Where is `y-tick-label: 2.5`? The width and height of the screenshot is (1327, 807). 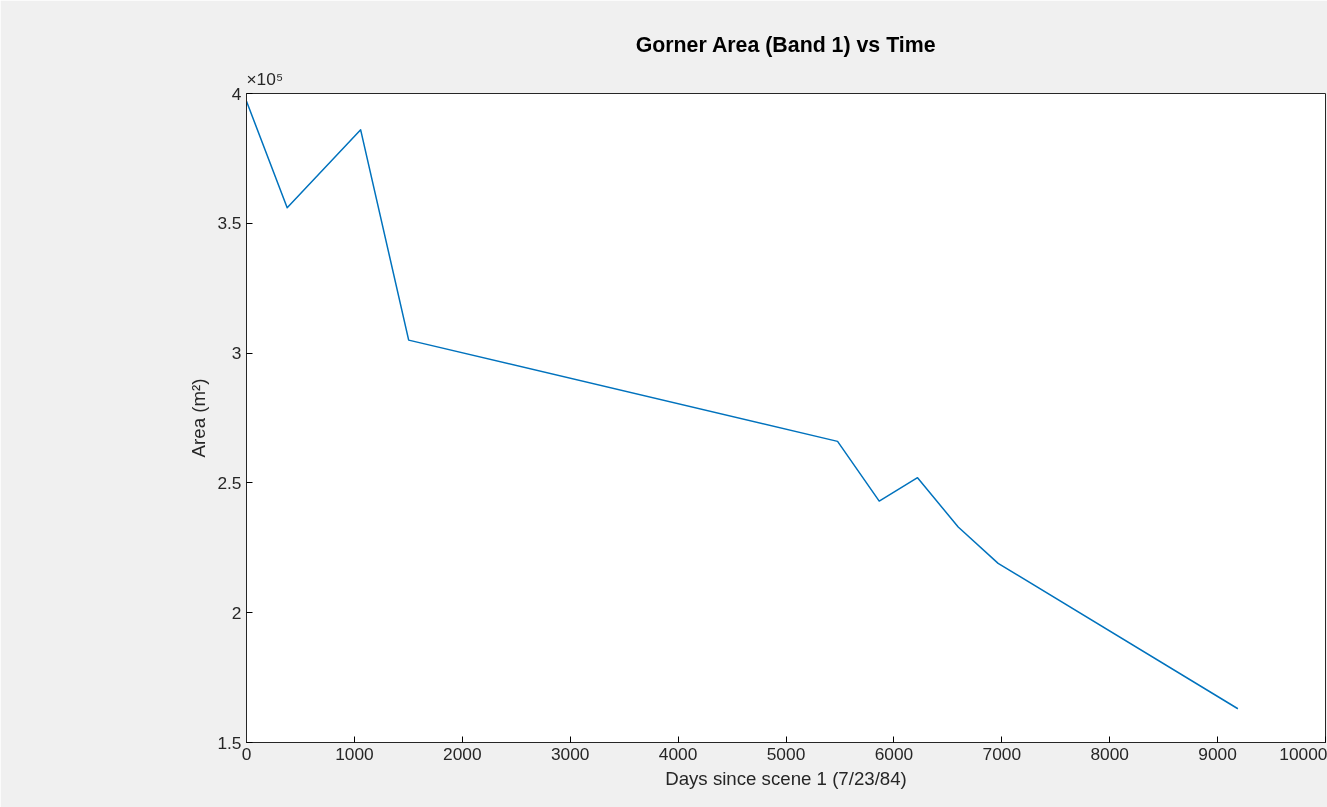
y-tick-label: 2.5 is located at coordinates (229, 482).